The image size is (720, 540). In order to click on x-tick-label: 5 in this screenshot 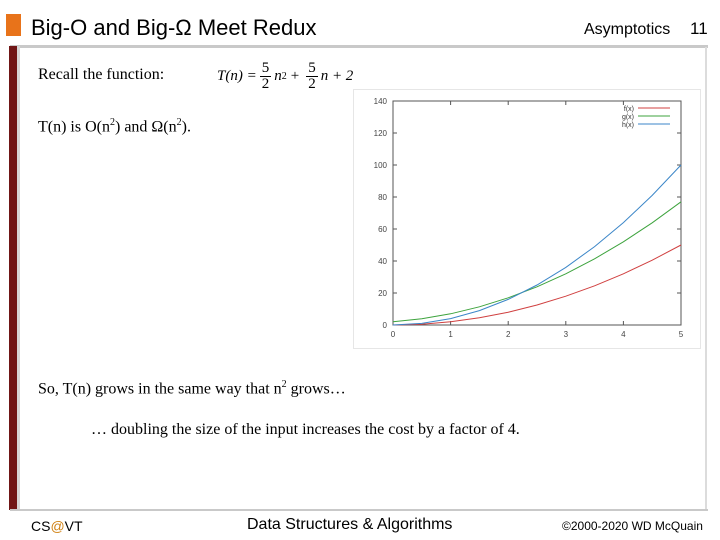, I will do `click(681, 334)`.